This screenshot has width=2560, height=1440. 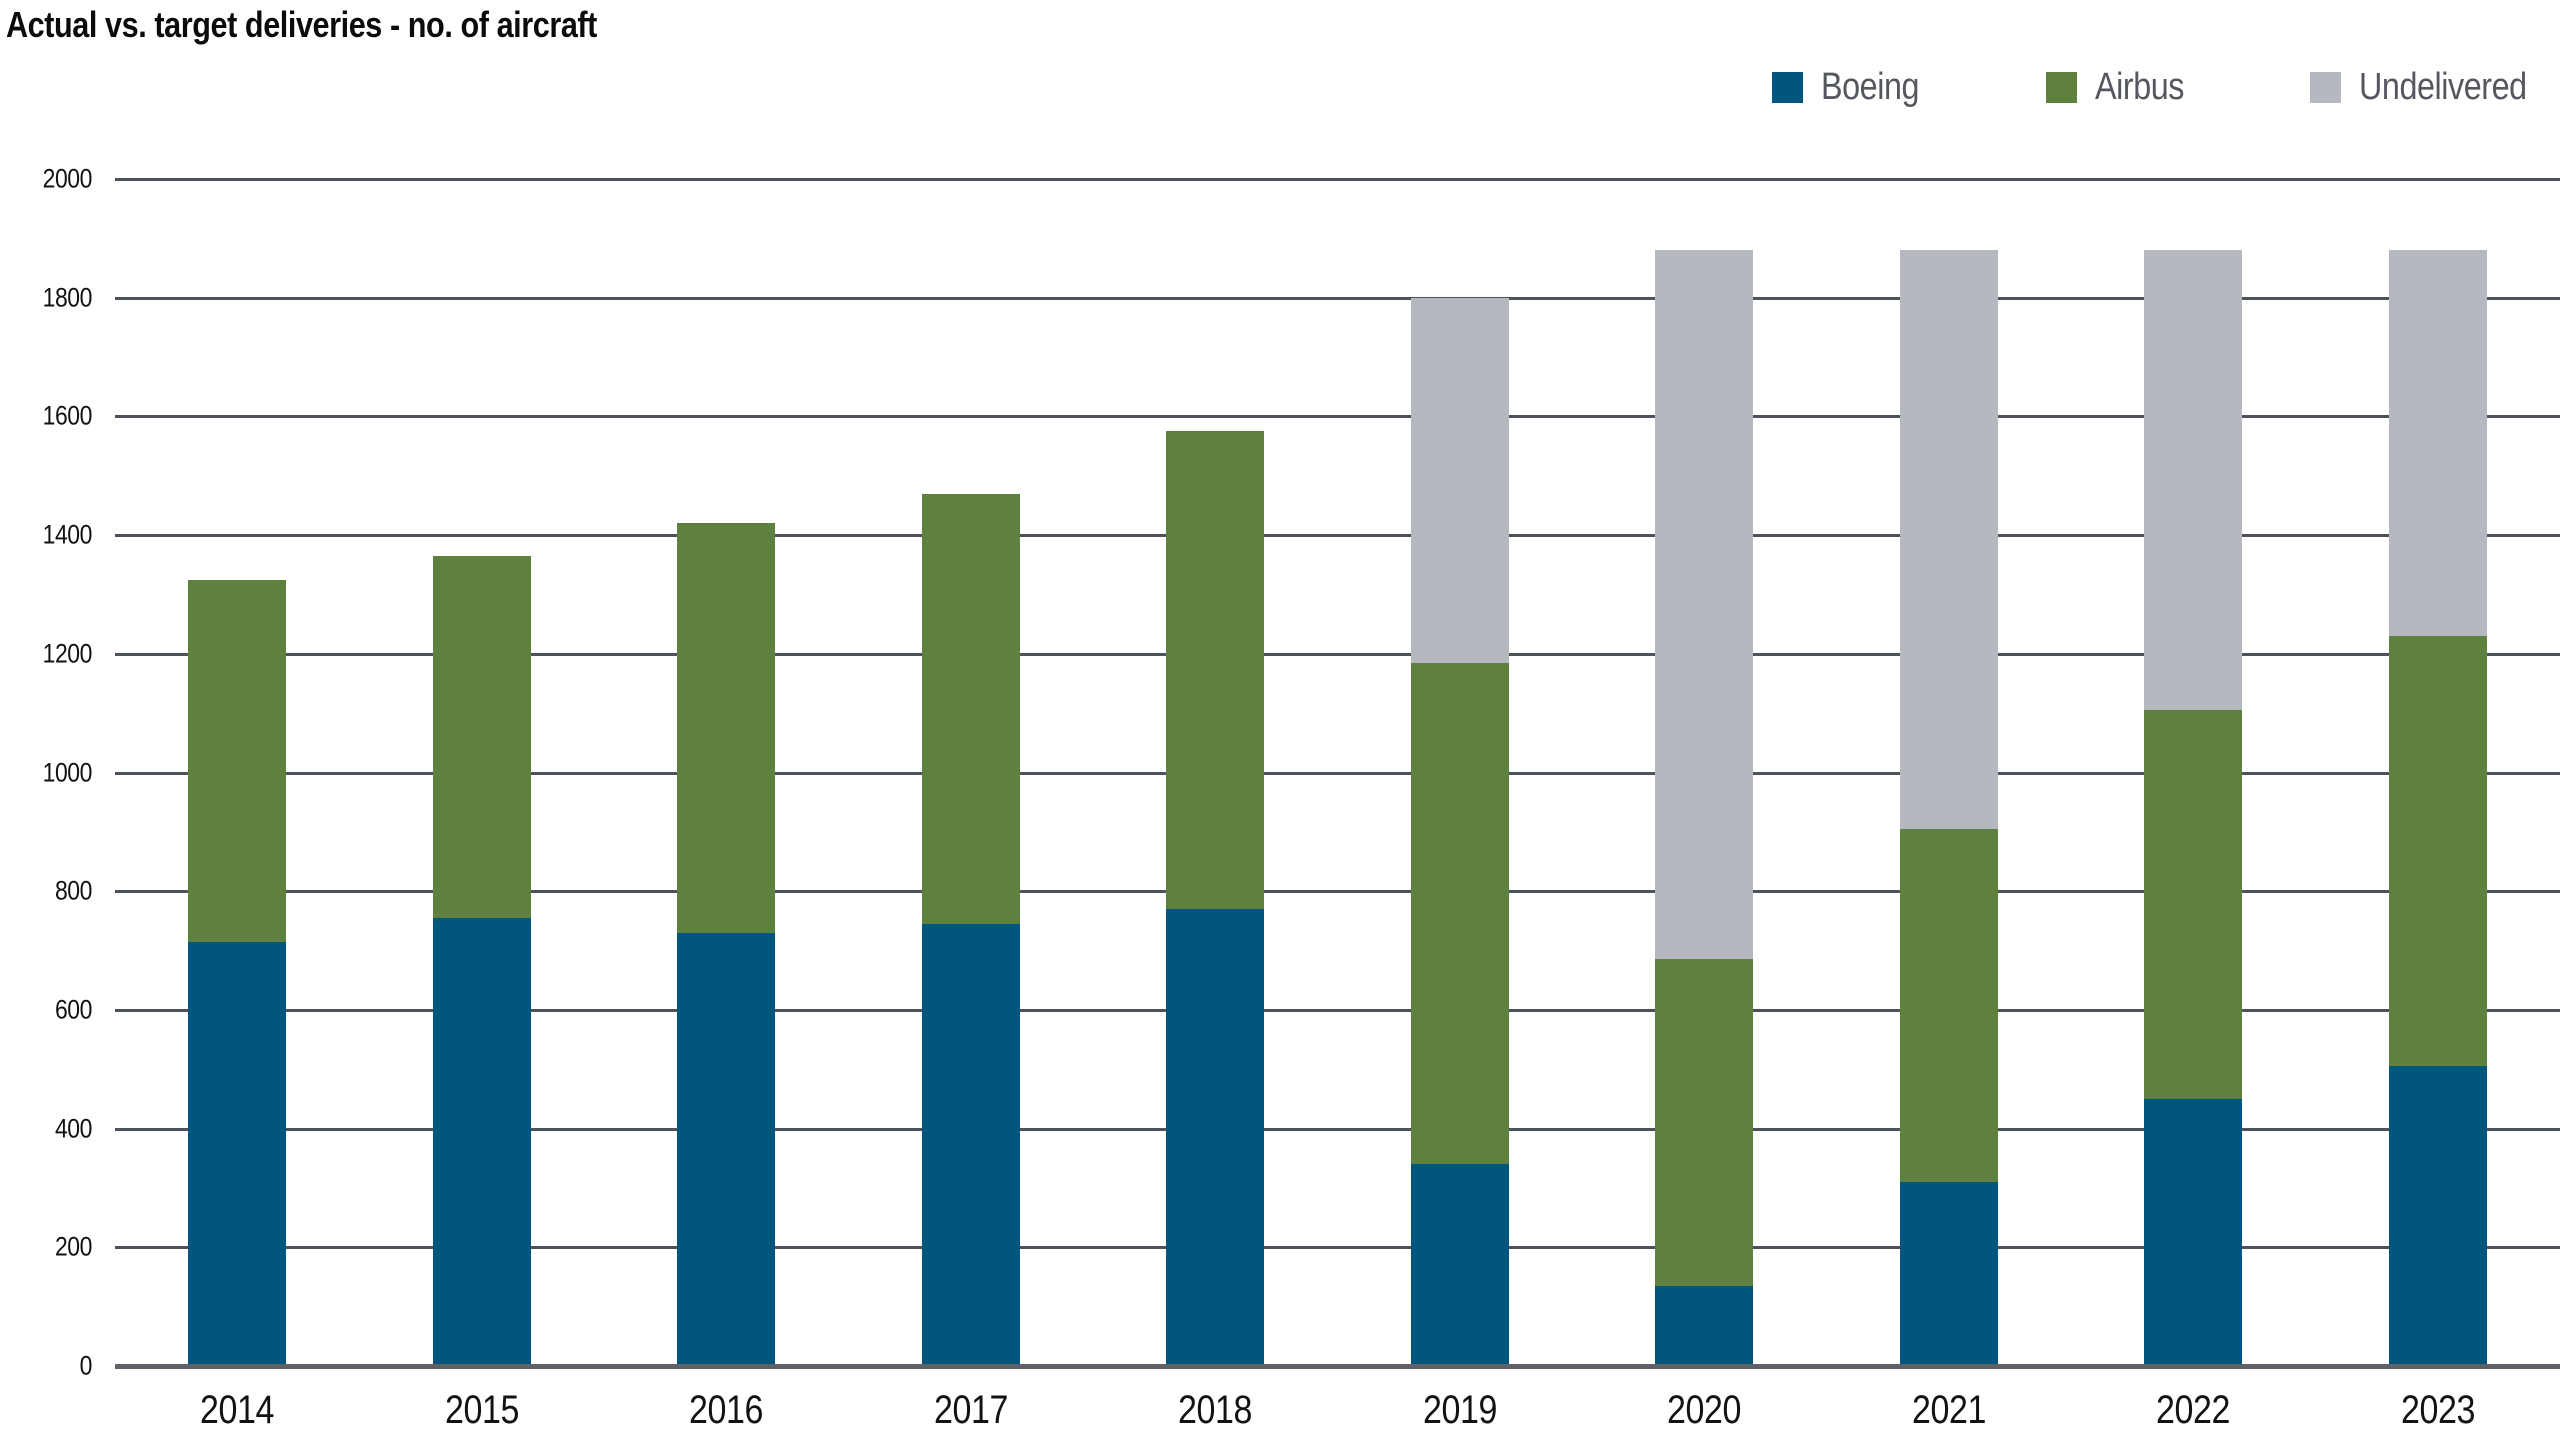 I want to click on bar-segment-boeing-2018, so click(x=1215, y=1137).